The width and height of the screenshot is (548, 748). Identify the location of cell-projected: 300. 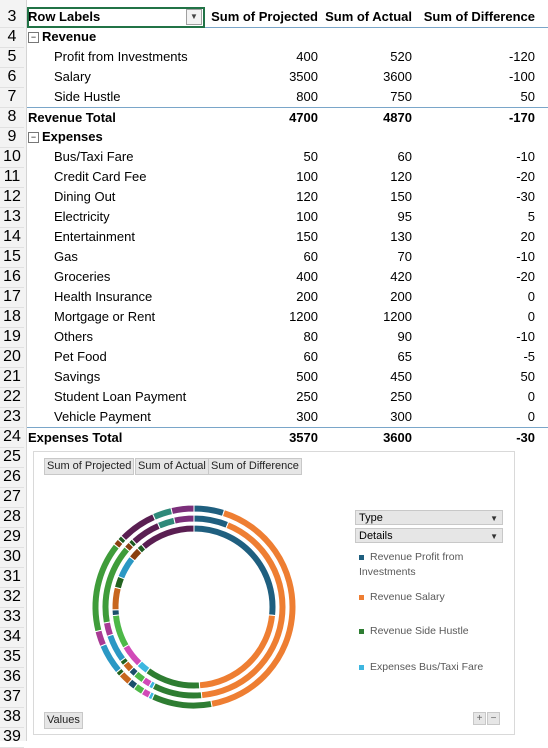
(307, 416).